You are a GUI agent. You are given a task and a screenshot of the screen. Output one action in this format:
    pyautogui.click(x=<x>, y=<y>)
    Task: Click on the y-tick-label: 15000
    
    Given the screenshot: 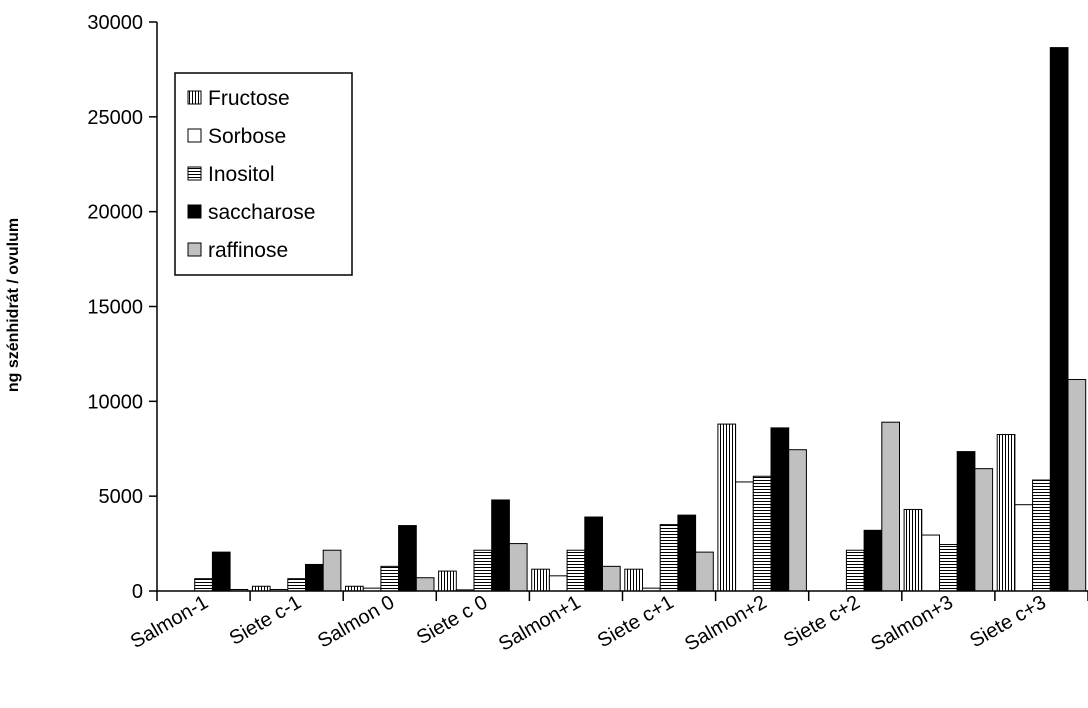 What is the action you would take?
    pyautogui.click(x=115, y=308)
    